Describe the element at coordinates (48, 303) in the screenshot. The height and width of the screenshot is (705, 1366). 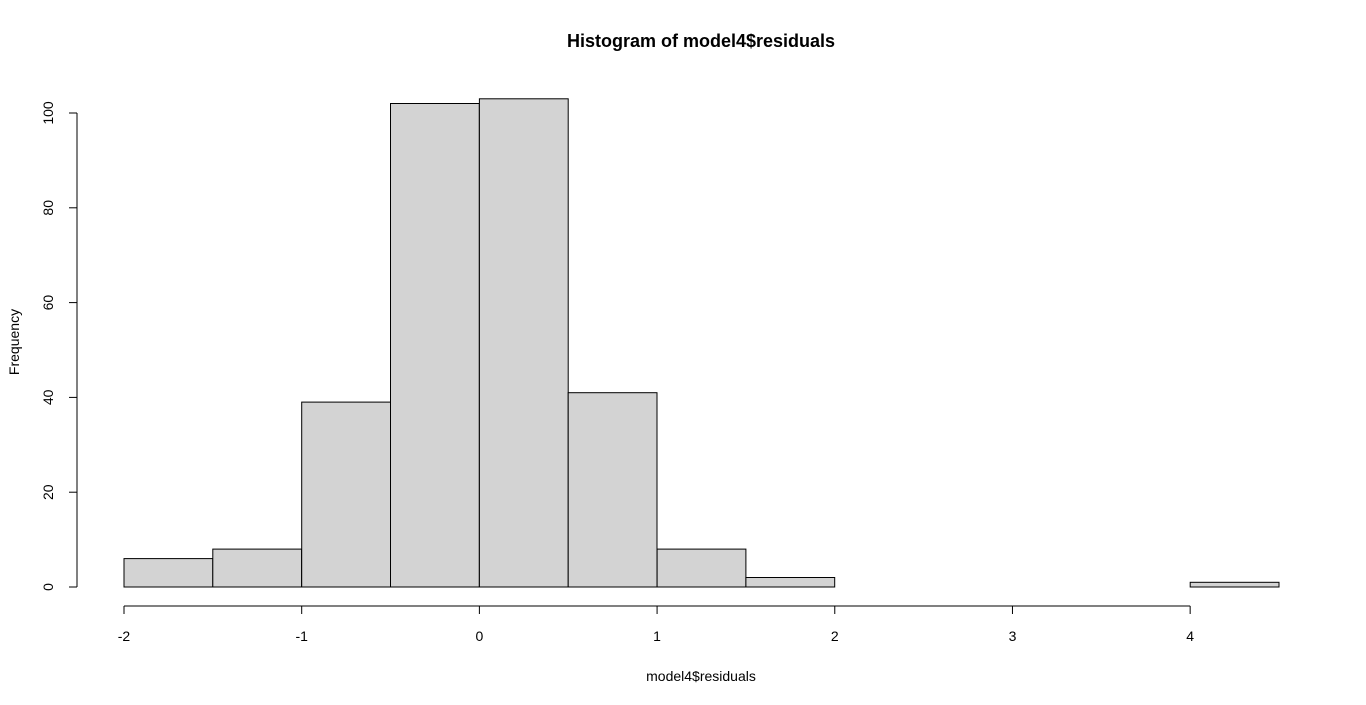
I see `y-tick-label: 60` at that location.